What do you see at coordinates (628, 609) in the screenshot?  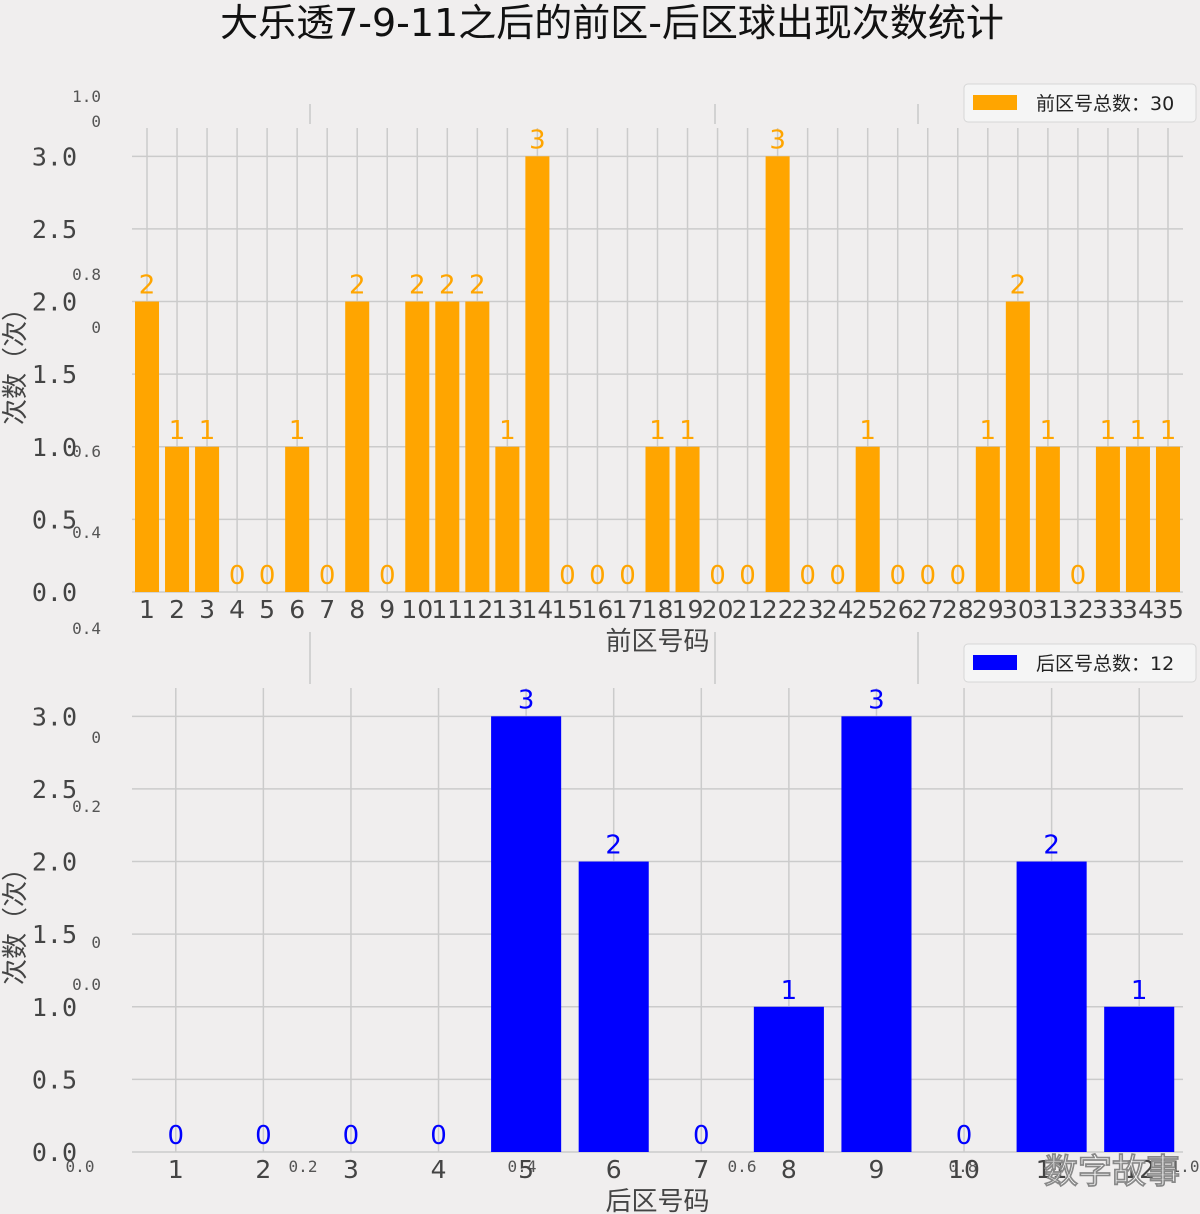 I see `x-tick-label: 17` at bounding box center [628, 609].